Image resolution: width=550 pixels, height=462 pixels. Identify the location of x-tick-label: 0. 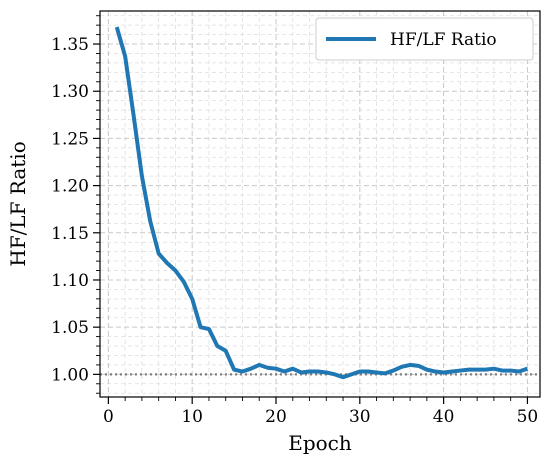
(108, 417).